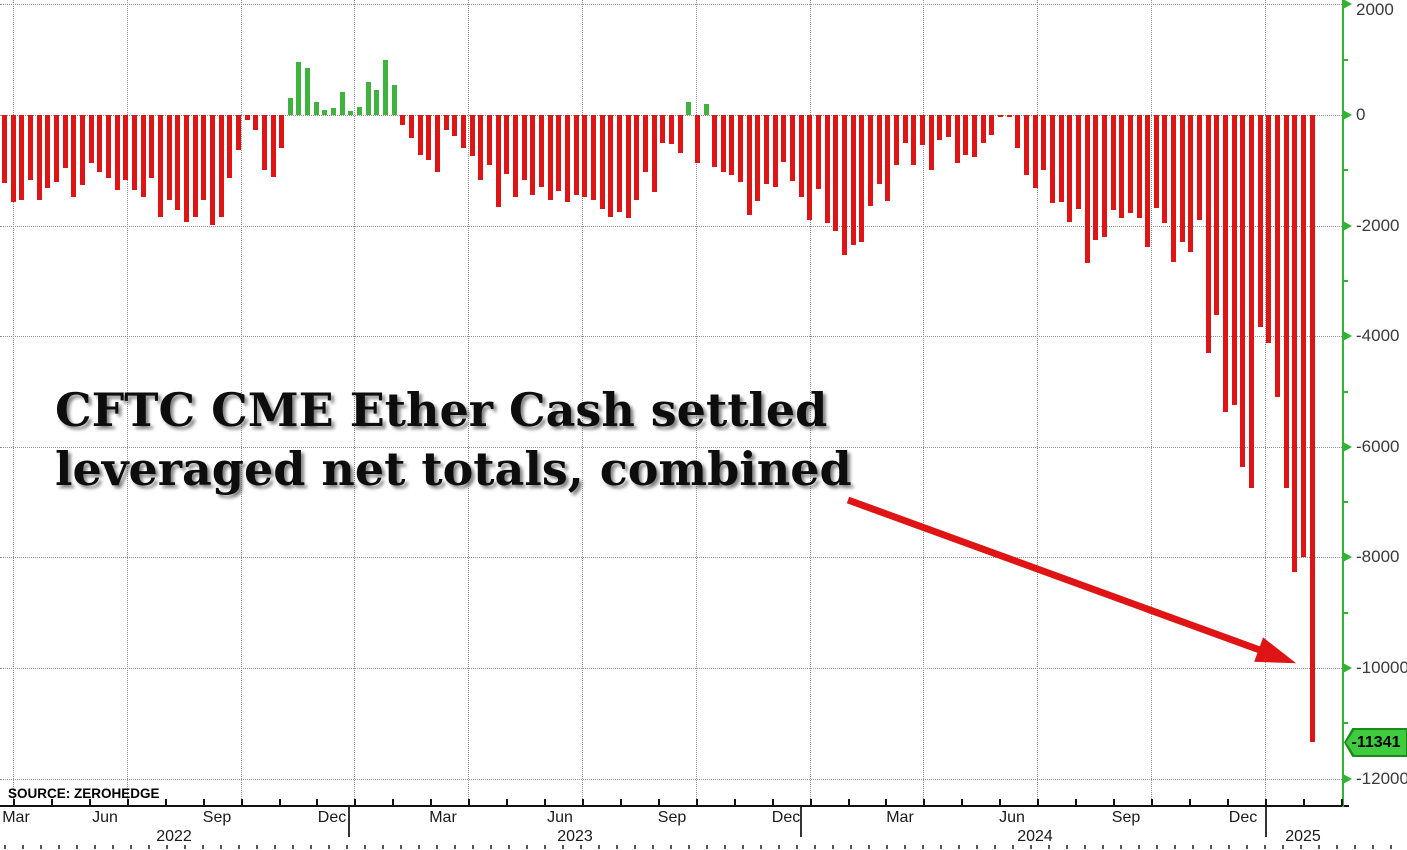  I want to click on y-tick-label: 2000, so click(1375, 9).